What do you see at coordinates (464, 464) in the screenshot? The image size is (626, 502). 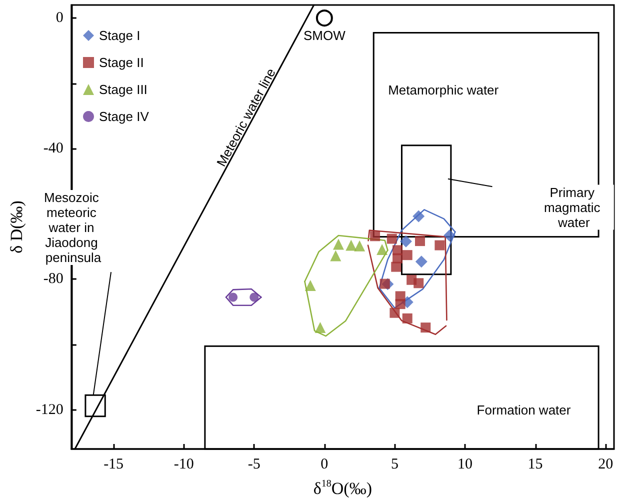 I see `x-tick-label: 10` at bounding box center [464, 464].